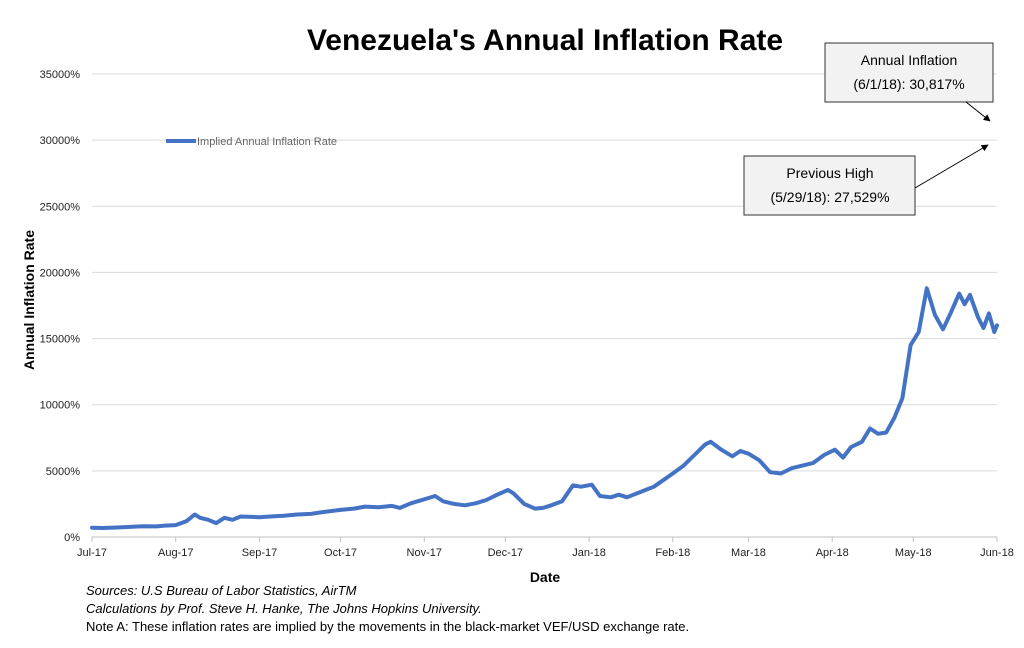 Image resolution: width=1024 pixels, height=648 pixels. What do you see at coordinates (672, 553) in the screenshot?
I see `x-tick-label: Feb-18` at bounding box center [672, 553].